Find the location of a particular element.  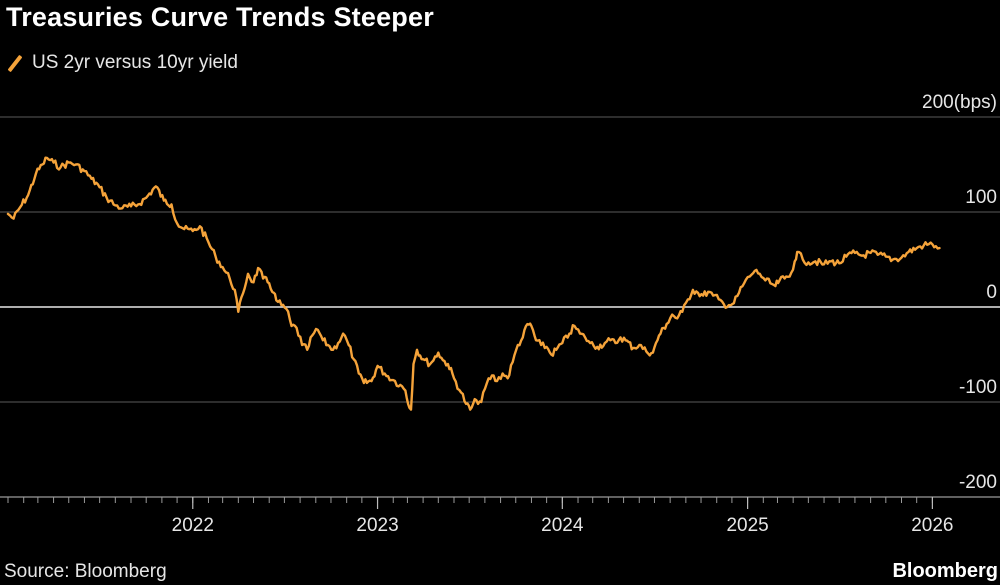

x-tick-label: 2025 is located at coordinates (747, 525).